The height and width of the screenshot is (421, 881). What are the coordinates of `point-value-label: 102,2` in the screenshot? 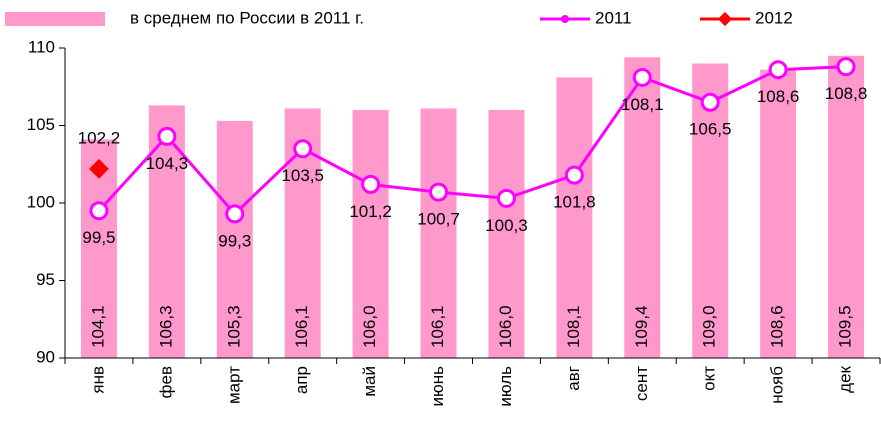 It's located at (99, 137).